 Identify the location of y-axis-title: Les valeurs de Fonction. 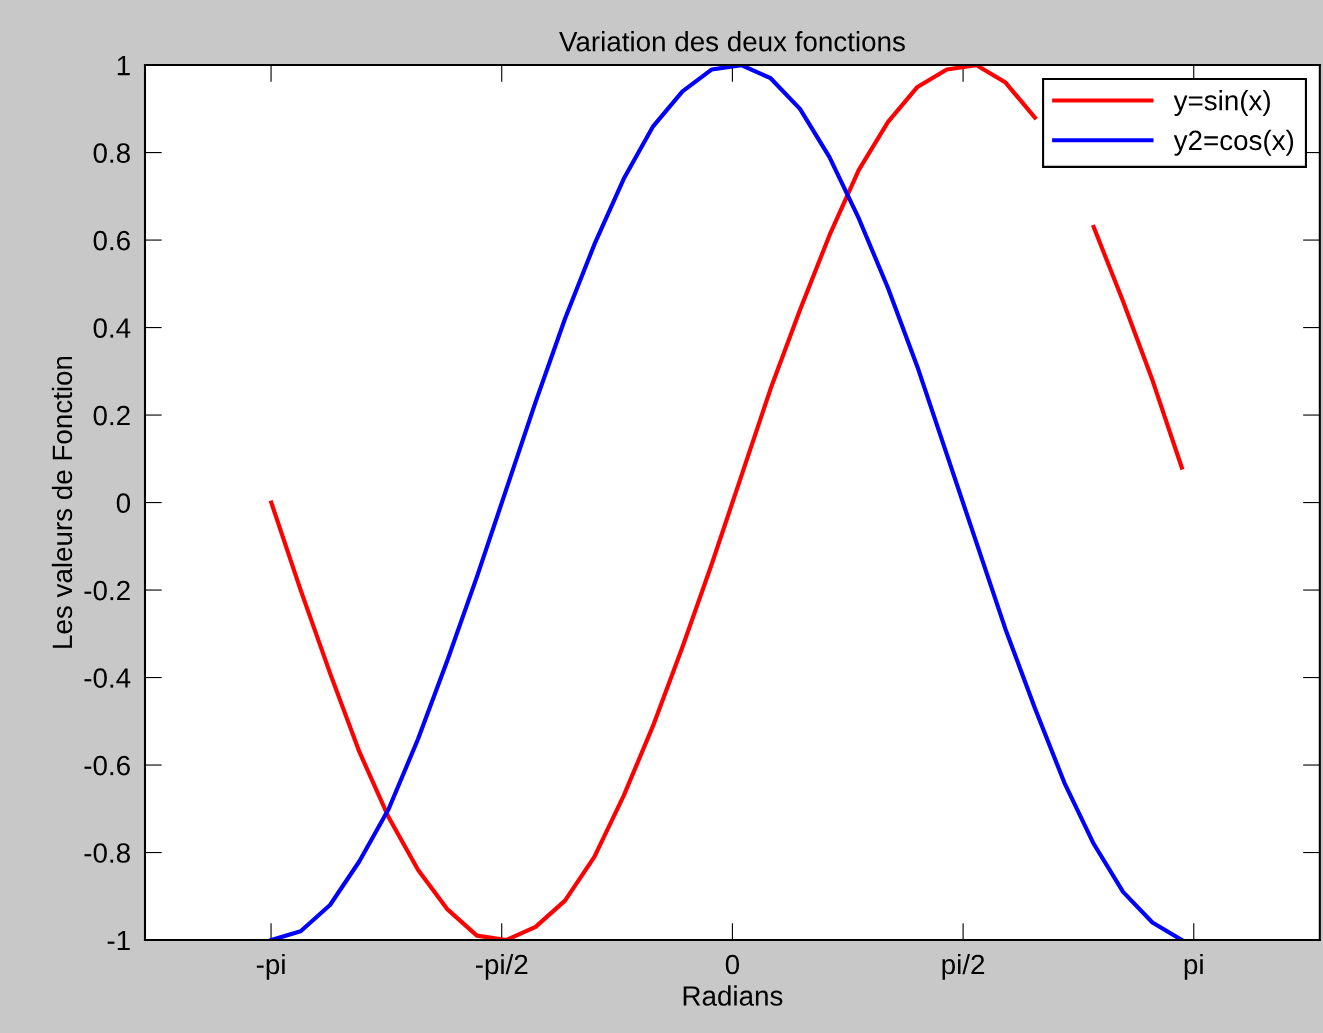
(62, 502).